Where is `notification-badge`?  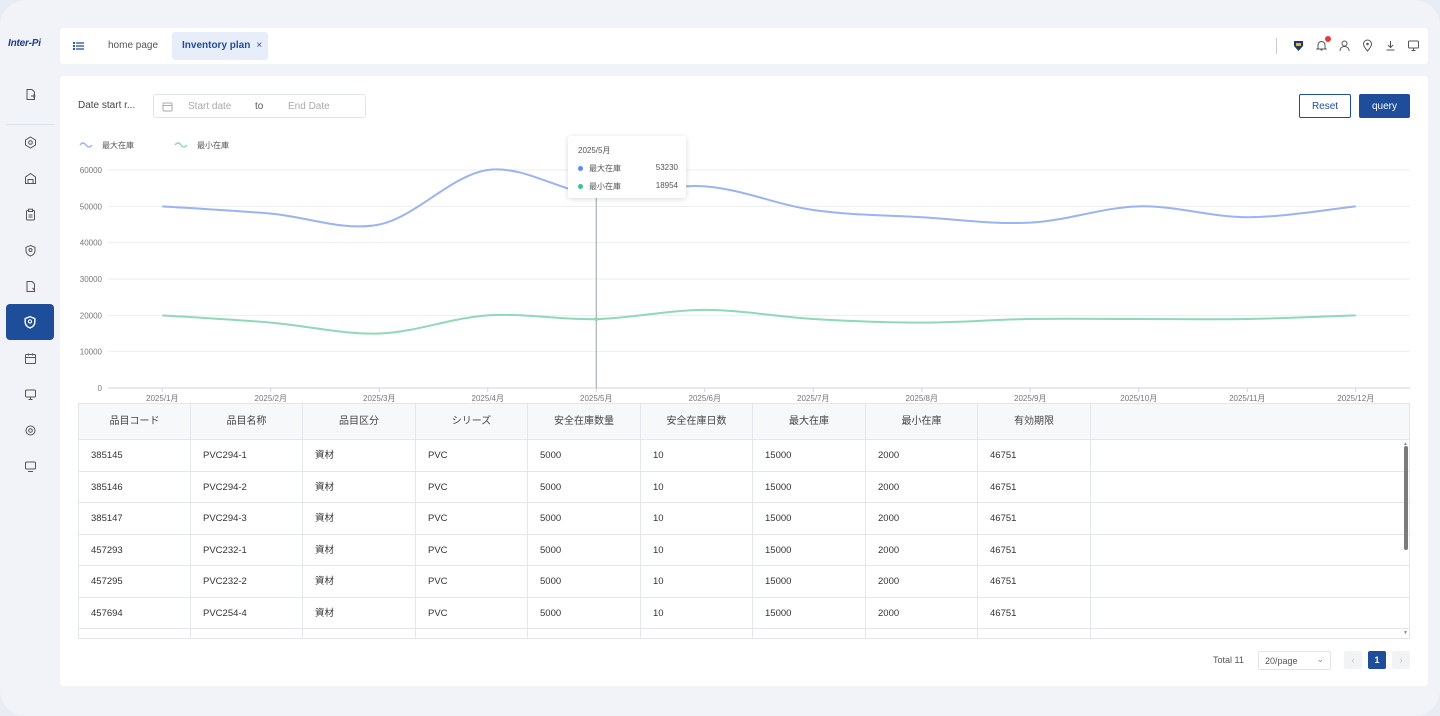 notification-badge is located at coordinates (1328, 39).